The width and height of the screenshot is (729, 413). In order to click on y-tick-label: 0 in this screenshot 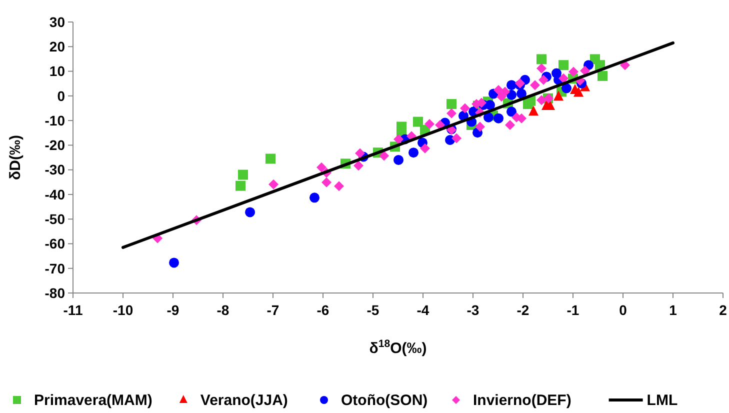, I will do `click(61, 96)`.